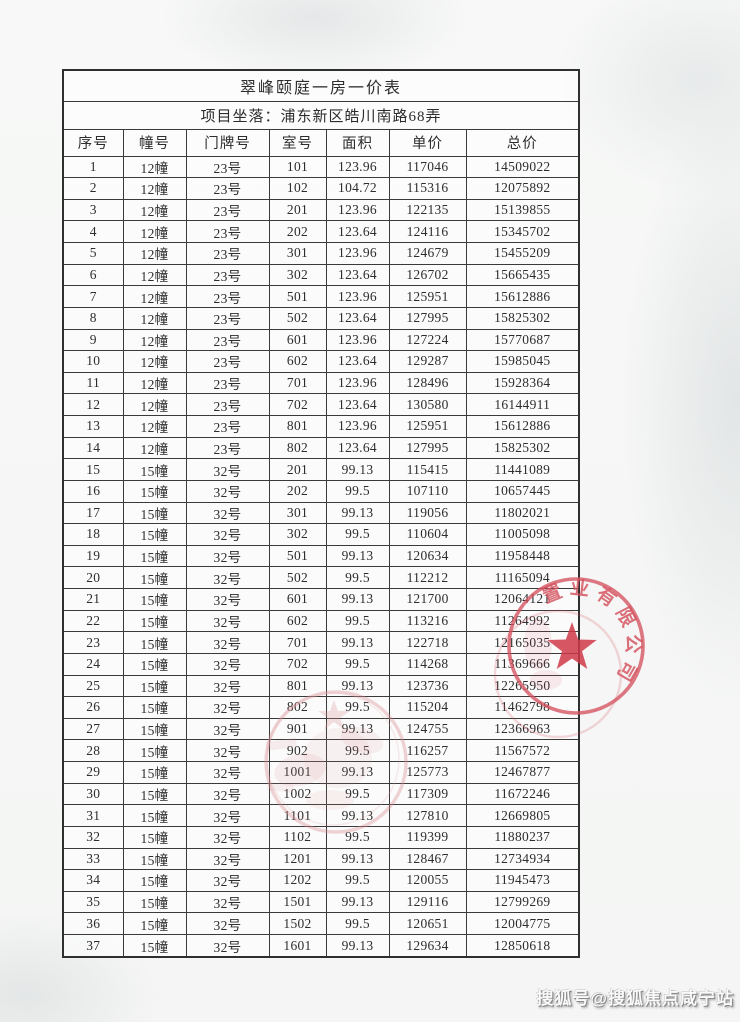 This screenshot has width=740, height=1022. Describe the element at coordinates (321, 491) in the screenshot. I see `table-row: 16 15幢 32号 202 99.5 107110 10657445` at that location.